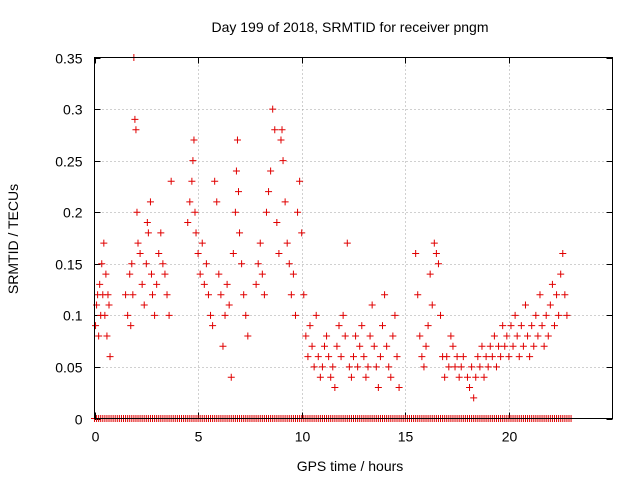 This screenshot has width=640, height=480. I want to click on x-tick-label: 5, so click(199, 437).